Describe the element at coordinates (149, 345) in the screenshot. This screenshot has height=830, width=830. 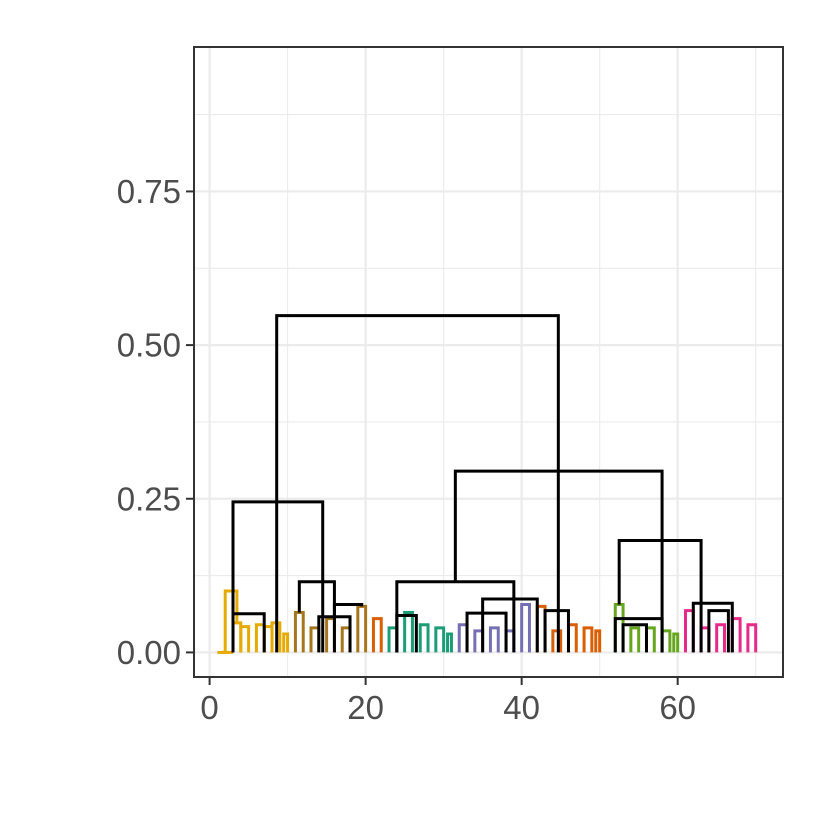
I see `y-tick-label: 0.50` at that location.